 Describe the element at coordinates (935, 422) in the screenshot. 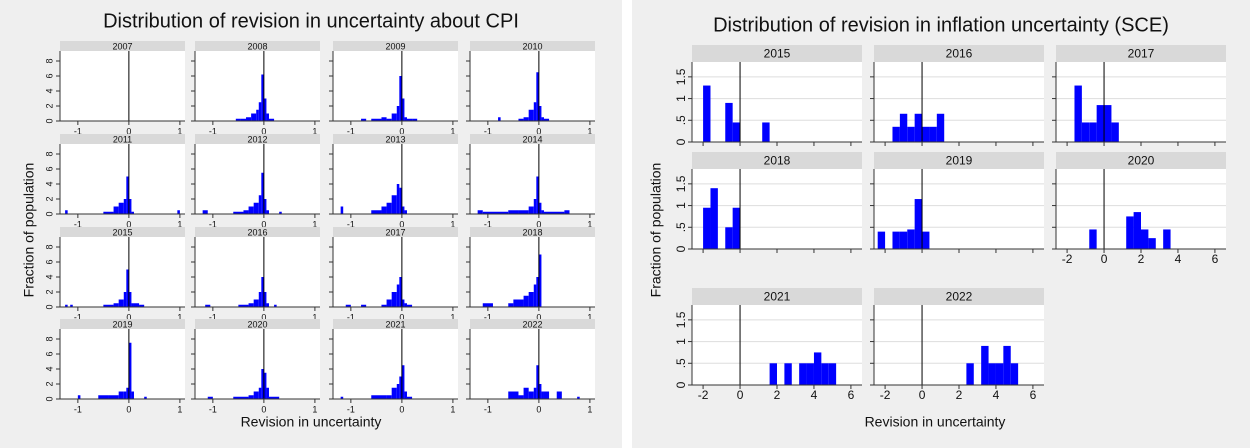

I see `x-axis-label: Revision in uncertainty` at that location.